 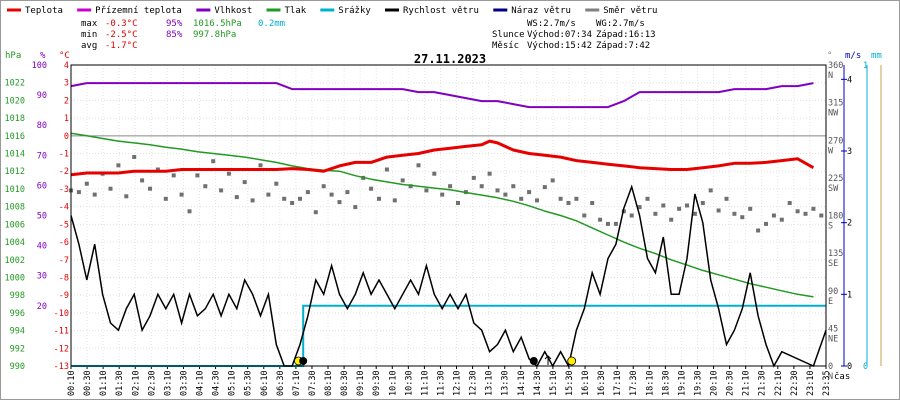 What do you see at coordinates (835, 179) in the screenshot?
I see `dir-tick-5: 225` at bounding box center [835, 179].